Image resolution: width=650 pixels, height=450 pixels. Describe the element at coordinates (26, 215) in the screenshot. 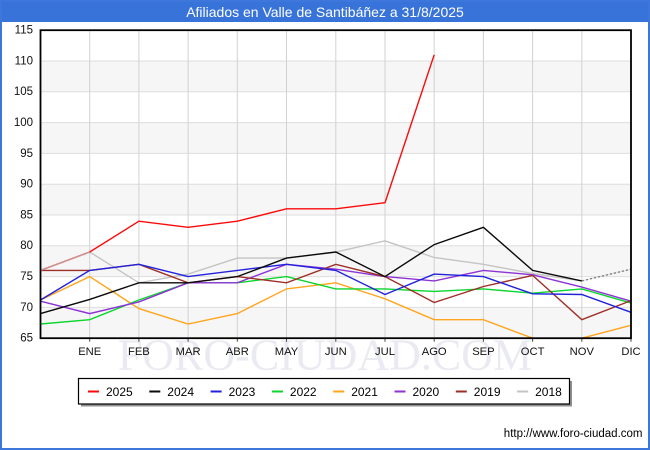

I see `svg-text: 85` at that location.